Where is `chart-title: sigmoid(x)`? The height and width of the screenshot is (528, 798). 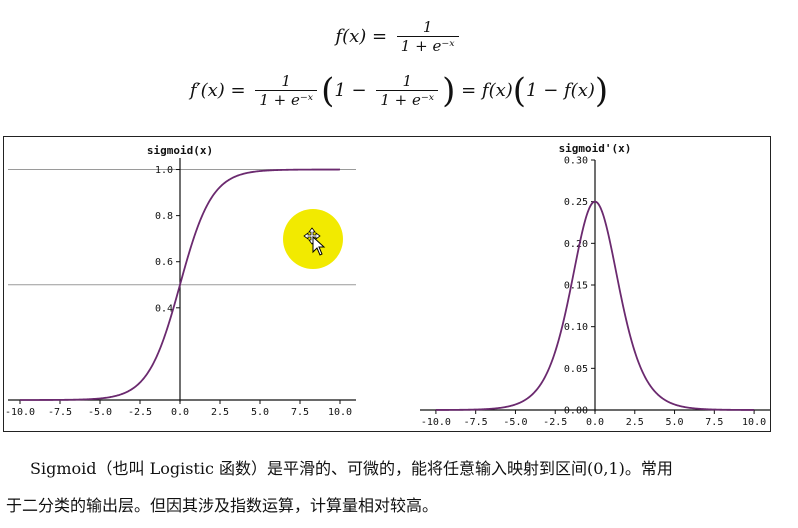 chart-title: sigmoid(x) is located at coordinates (180, 150).